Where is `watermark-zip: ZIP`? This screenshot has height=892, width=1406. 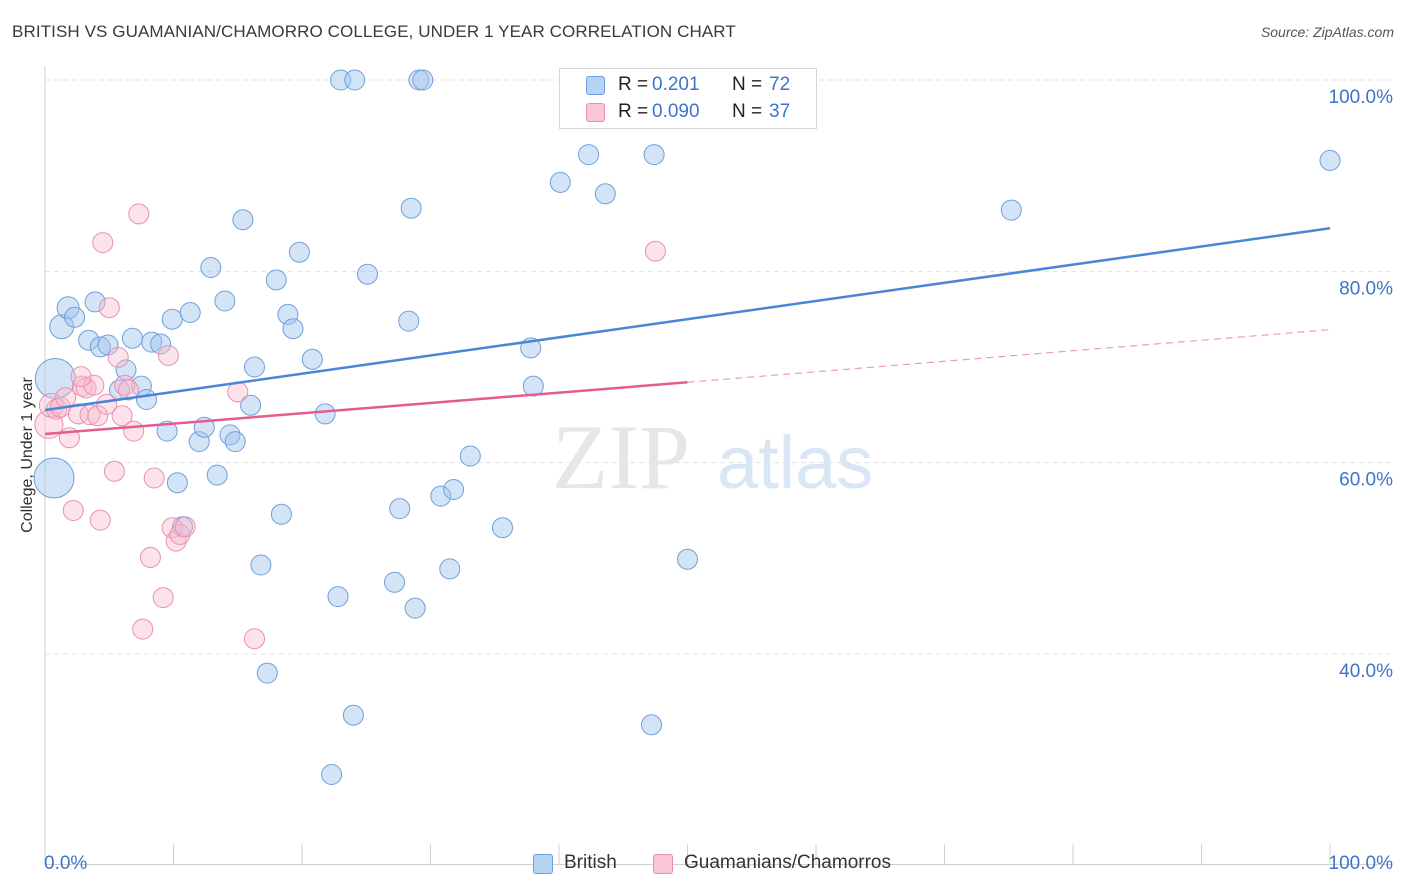 watermark-zip: ZIP is located at coordinates (621, 457).